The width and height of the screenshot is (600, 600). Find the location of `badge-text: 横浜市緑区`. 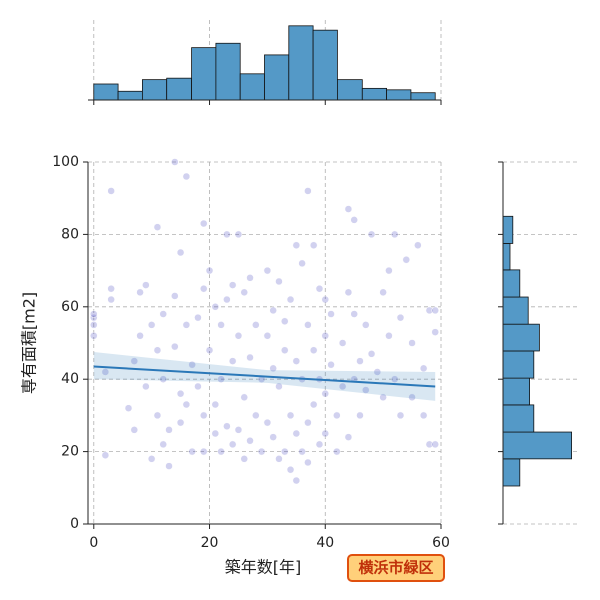

badge-text: 横浜市緑区 is located at coordinates (395, 568).